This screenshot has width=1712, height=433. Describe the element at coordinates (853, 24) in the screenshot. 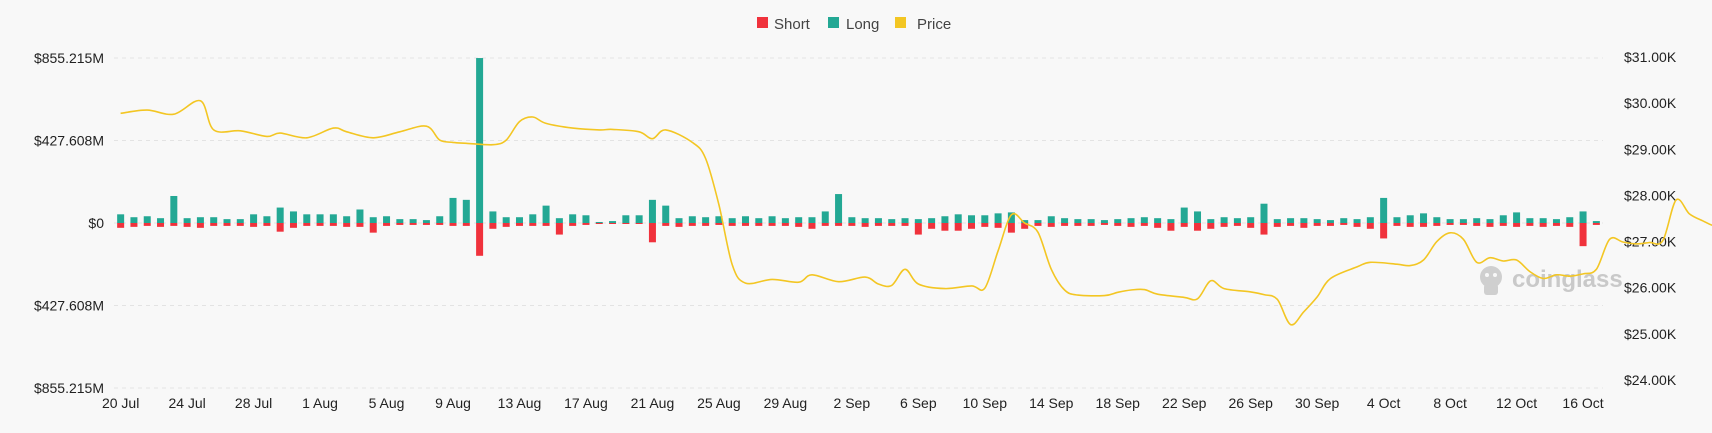

I see `legend-item-long: Long` at that location.